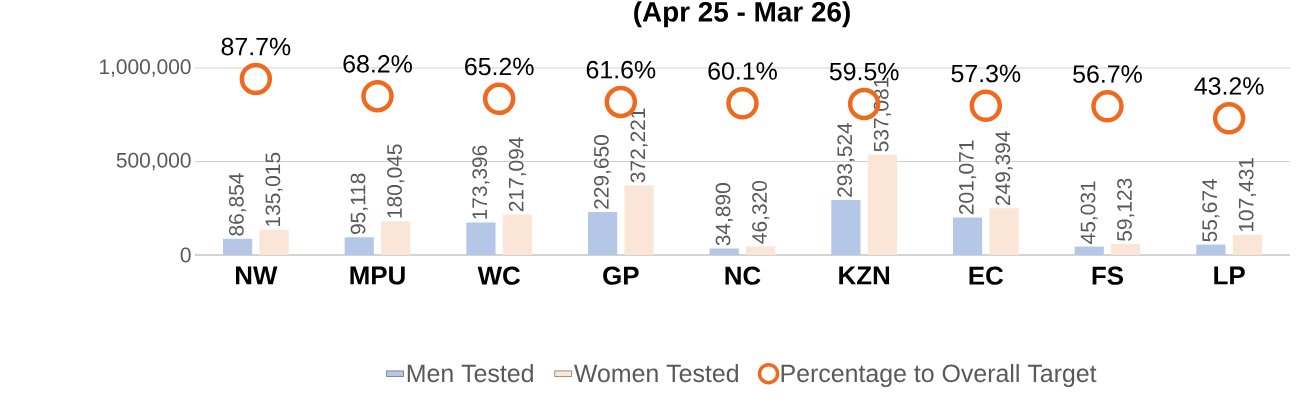  What do you see at coordinates (470, 373) in the screenshot?
I see `legend-label: Men Tested` at bounding box center [470, 373].